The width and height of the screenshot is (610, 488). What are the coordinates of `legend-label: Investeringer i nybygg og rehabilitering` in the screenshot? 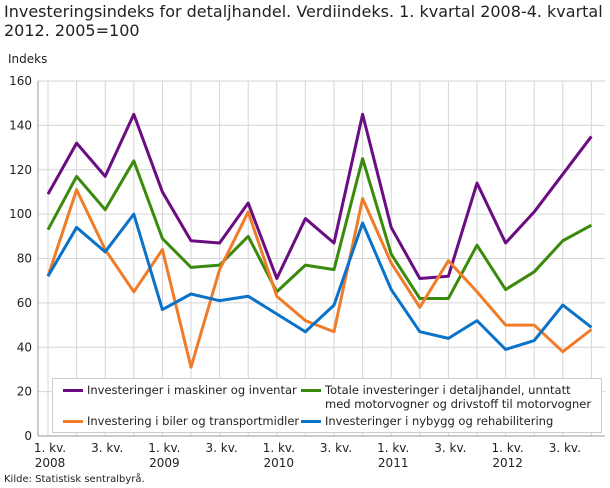 It's located at (439, 421).